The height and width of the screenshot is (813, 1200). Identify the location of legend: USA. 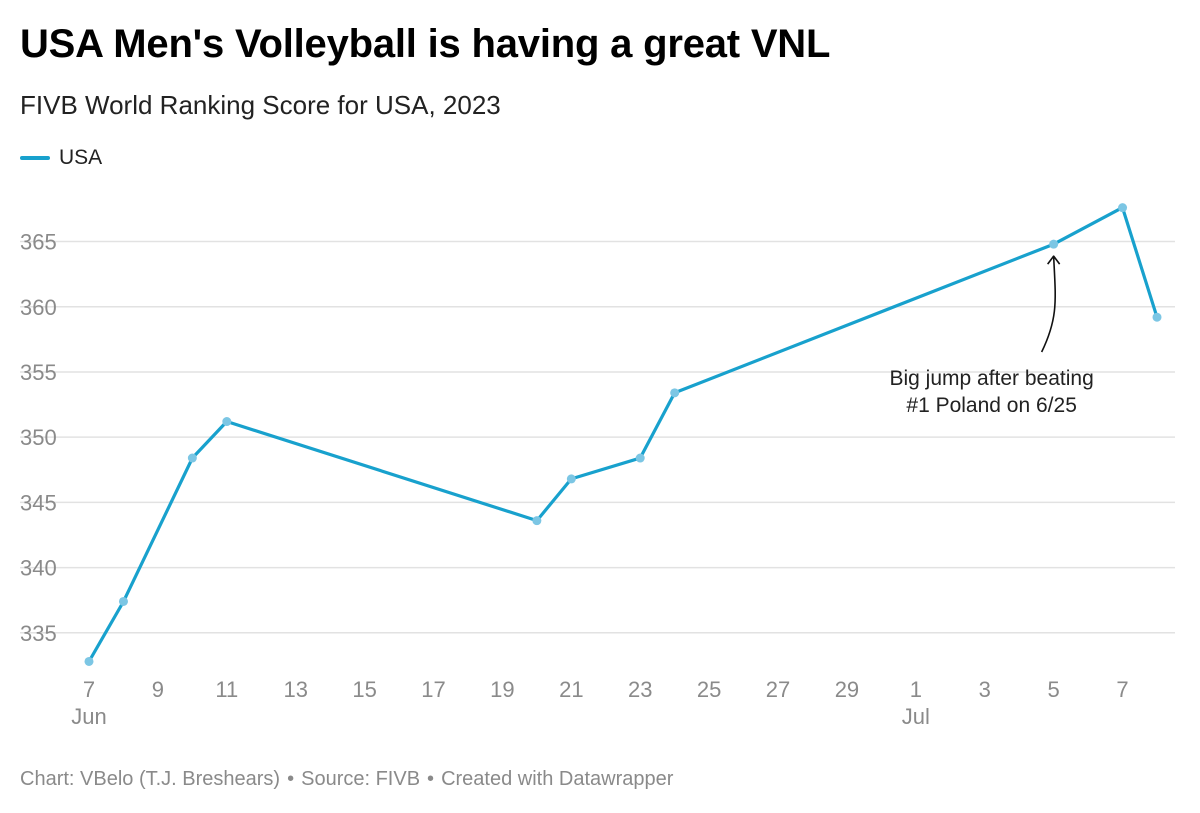
(61, 158).